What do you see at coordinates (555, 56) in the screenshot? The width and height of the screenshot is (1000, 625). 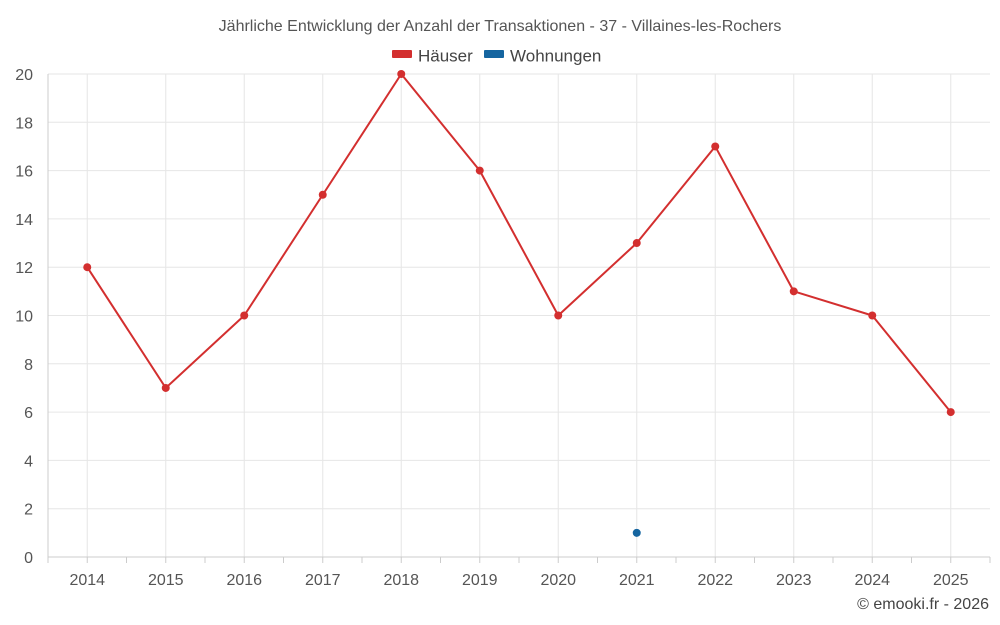 I see `legend-label-wohnungen: Wohnungen` at bounding box center [555, 56].